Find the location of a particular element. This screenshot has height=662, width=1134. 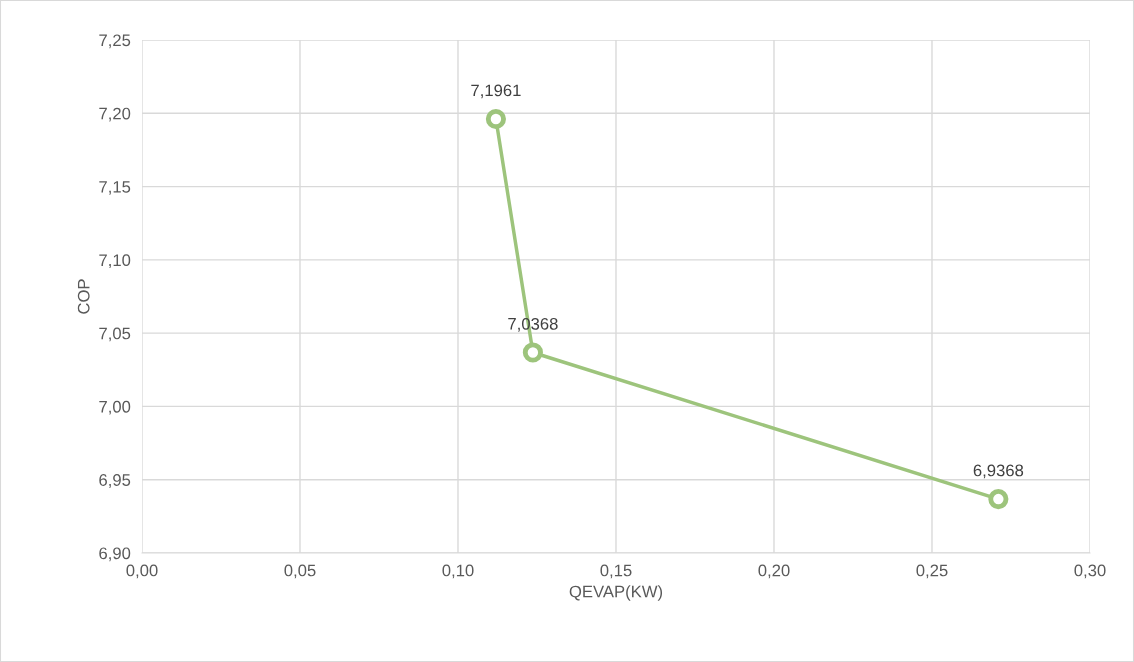

y-tick-label: 7,10 is located at coordinates (115, 261).